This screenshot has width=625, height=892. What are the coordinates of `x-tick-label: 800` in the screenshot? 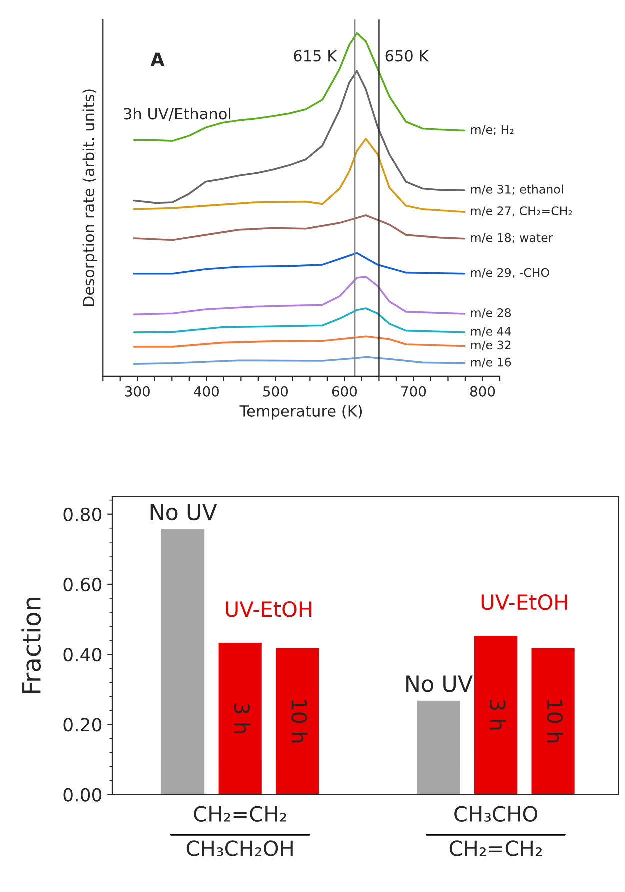 It's located at (483, 391).